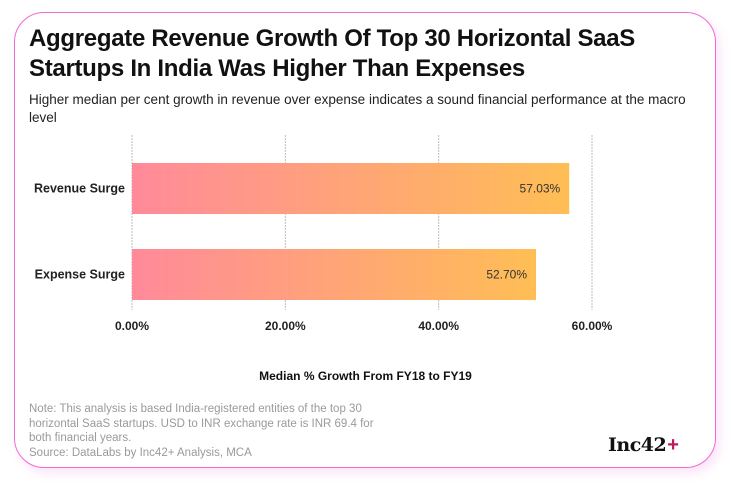  What do you see at coordinates (592, 326) in the screenshot?
I see `x-tick-label: 60.00%` at bounding box center [592, 326].